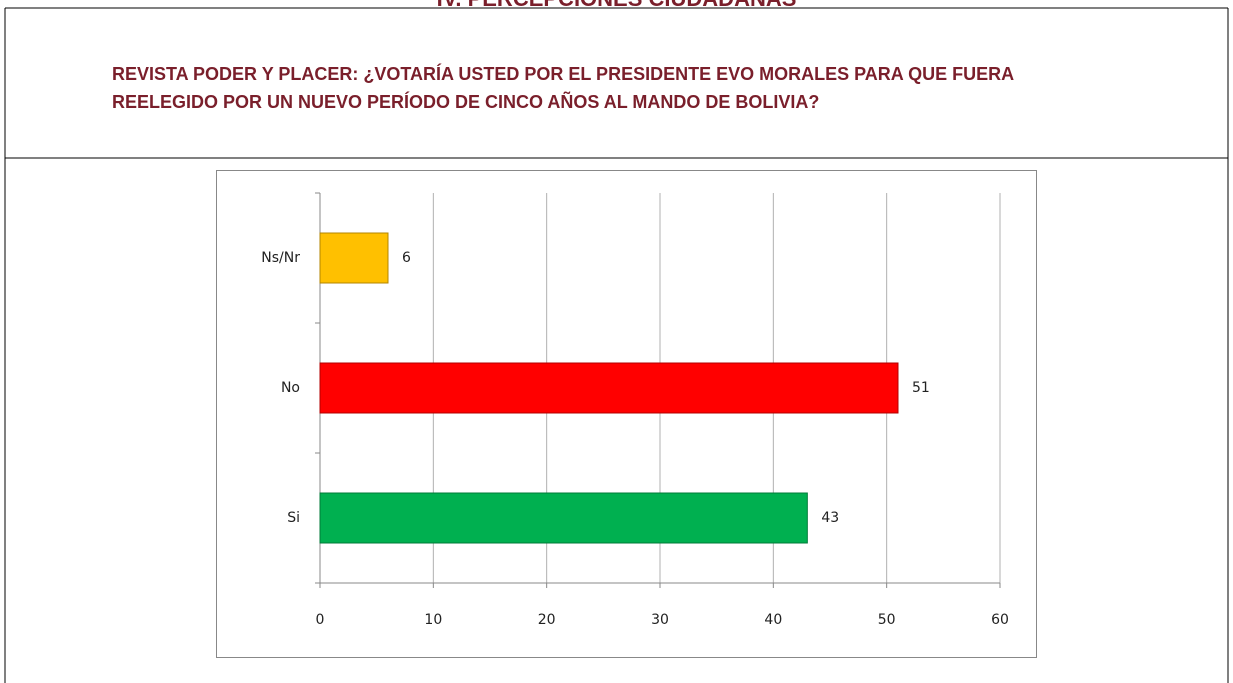  What do you see at coordinates (406, 258) in the screenshot?
I see `value-label: 6` at bounding box center [406, 258].